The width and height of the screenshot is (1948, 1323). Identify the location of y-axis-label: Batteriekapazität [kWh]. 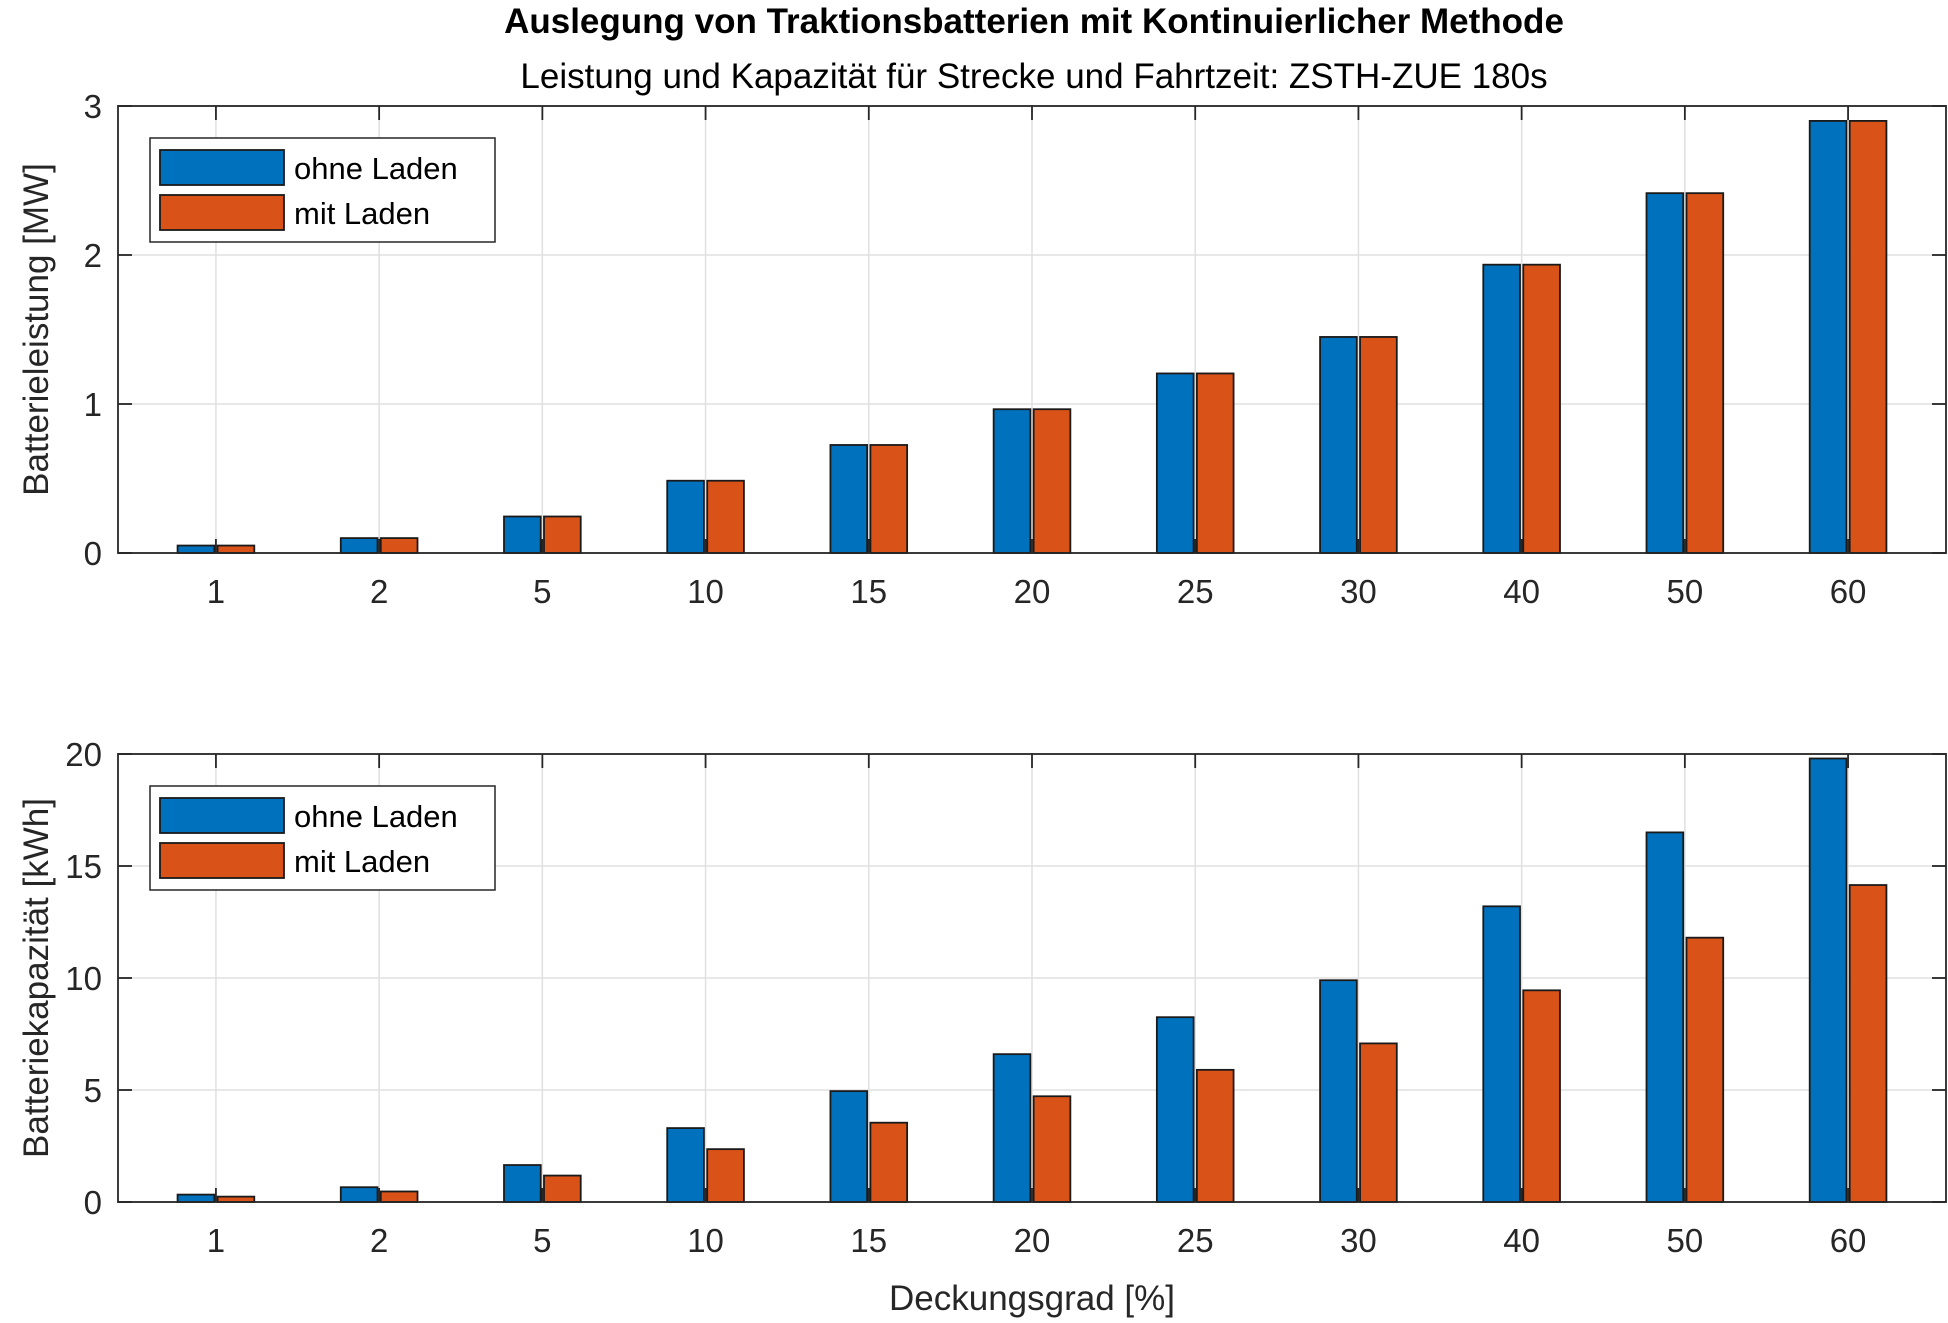
(36, 978).